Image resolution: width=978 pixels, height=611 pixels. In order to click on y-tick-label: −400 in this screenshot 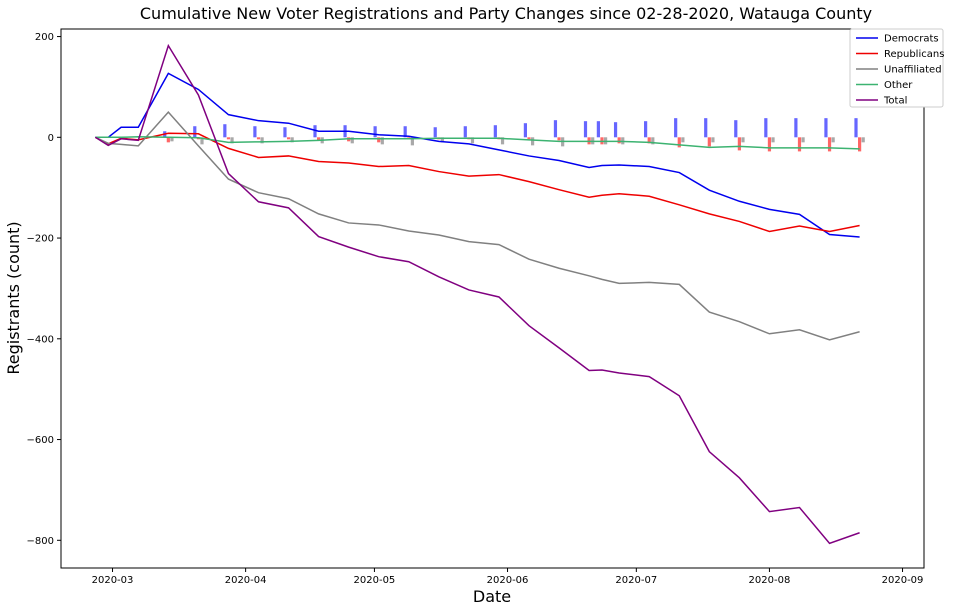, I will do `click(40, 339)`.